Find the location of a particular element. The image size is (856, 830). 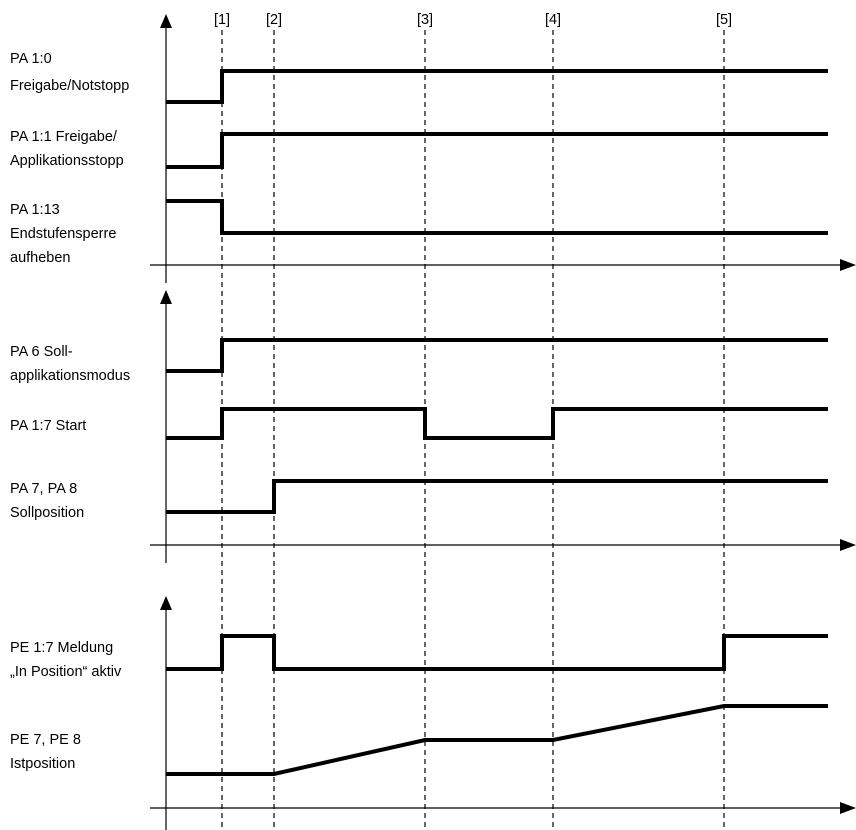

signal-label: Sollposition is located at coordinates (47, 513).